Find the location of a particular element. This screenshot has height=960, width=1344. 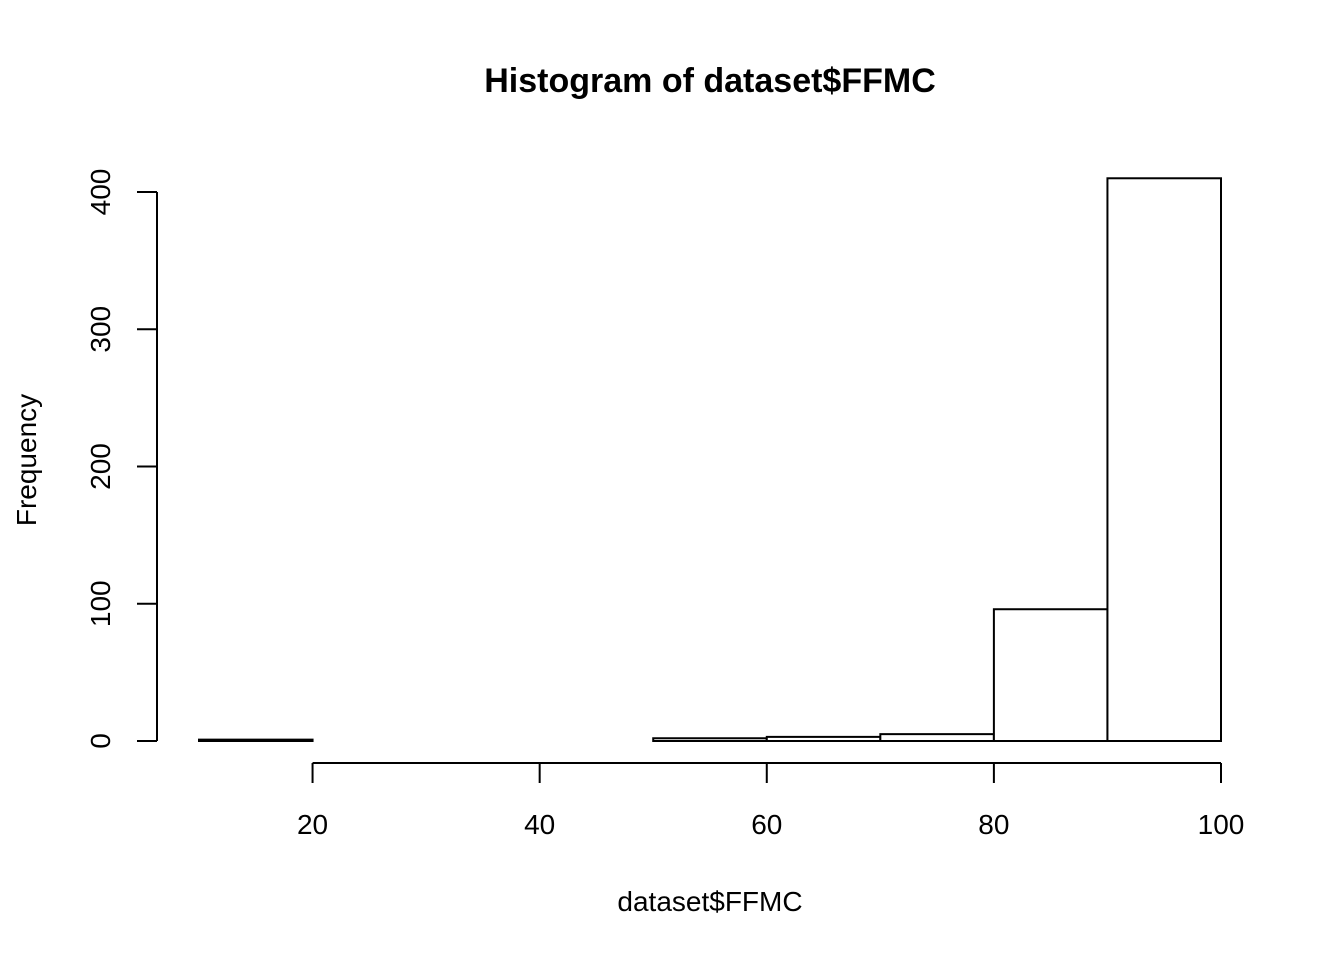

x-tick-label: 20 is located at coordinates (312, 824).